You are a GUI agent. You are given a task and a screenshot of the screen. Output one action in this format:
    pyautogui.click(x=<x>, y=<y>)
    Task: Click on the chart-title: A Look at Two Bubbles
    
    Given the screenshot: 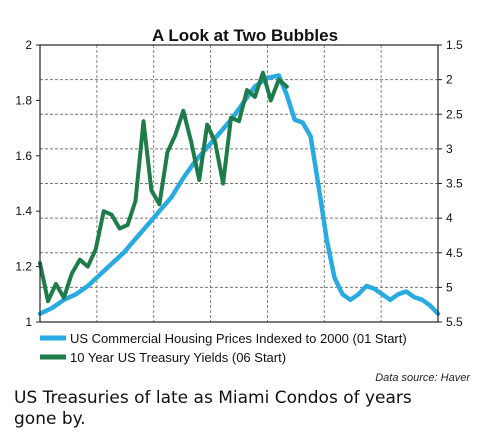 What is the action you would take?
    pyautogui.click(x=245, y=35)
    